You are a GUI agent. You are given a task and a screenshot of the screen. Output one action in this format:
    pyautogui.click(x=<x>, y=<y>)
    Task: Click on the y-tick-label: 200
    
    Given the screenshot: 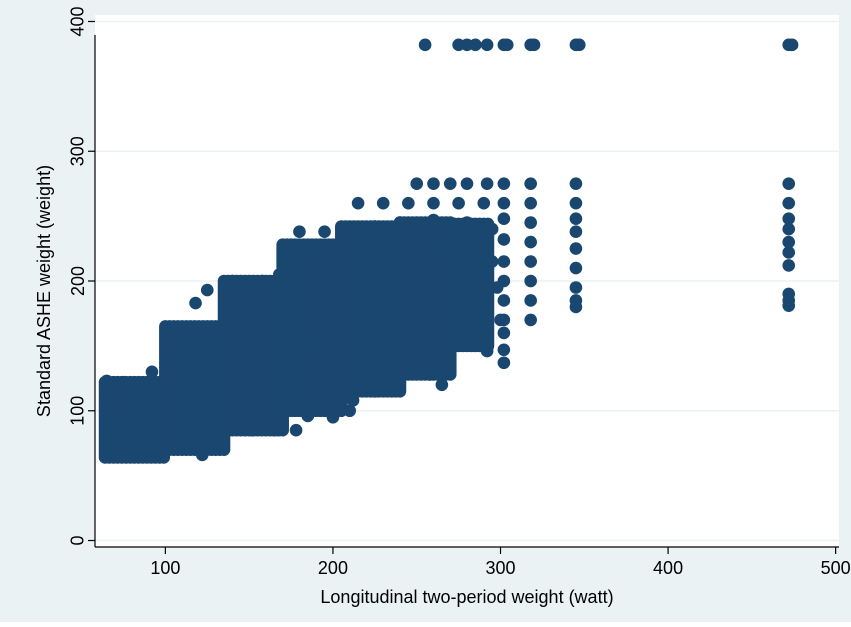 What is the action you would take?
    pyautogui.click(x=78, y=281)
    